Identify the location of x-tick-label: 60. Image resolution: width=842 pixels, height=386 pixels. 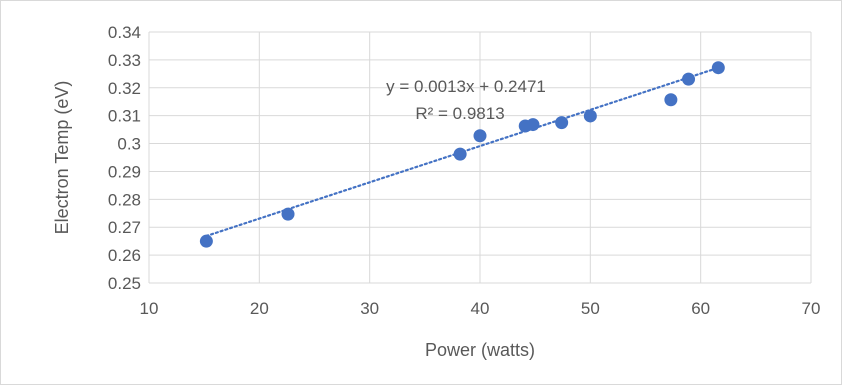
(700, 308).